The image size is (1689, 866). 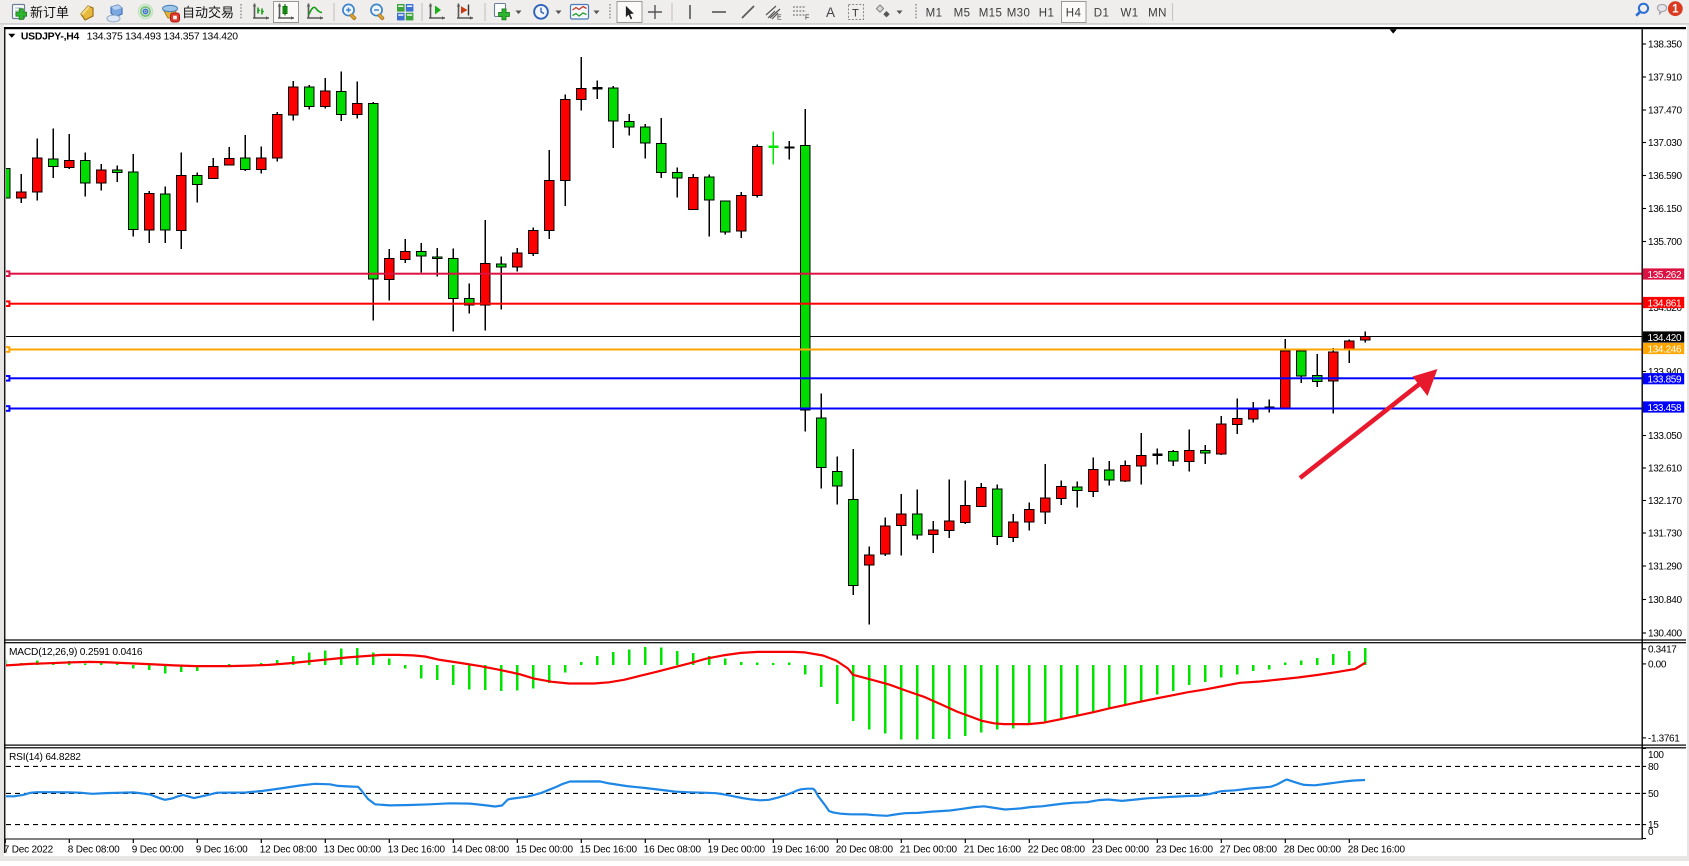 What do you see at coordinates (1313, 850) in the screenshot?
I see `svg-text: 28 Dec 00:00` at bounding box center [1313, 850].